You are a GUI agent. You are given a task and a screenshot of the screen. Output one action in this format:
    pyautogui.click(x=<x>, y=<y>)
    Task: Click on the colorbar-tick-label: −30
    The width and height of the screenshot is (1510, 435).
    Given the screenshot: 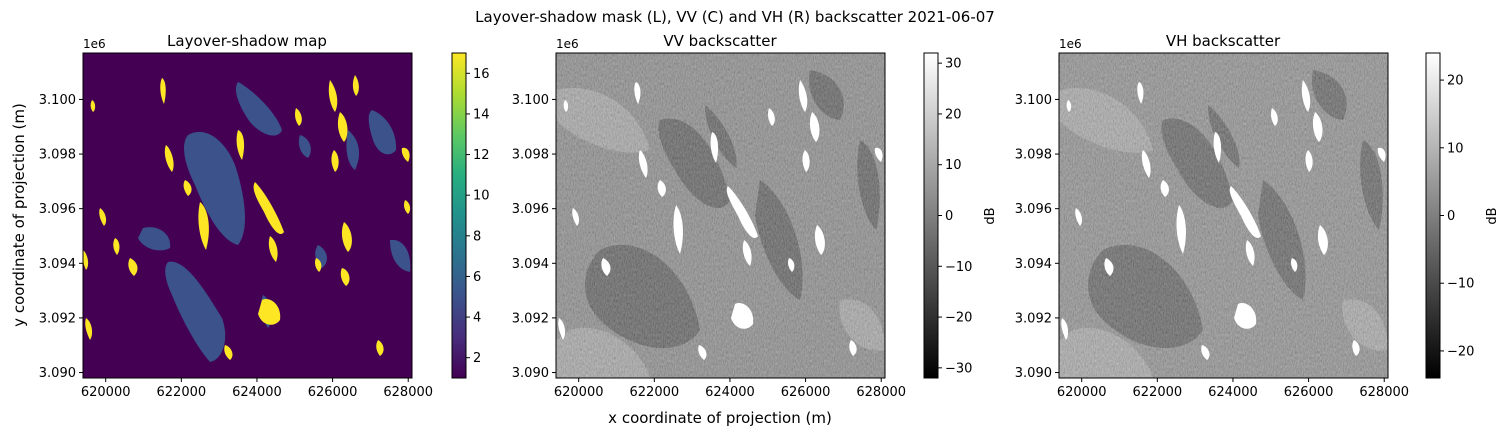 What is the action you would take?
    pyautogui.click(x=958, y=368)
    